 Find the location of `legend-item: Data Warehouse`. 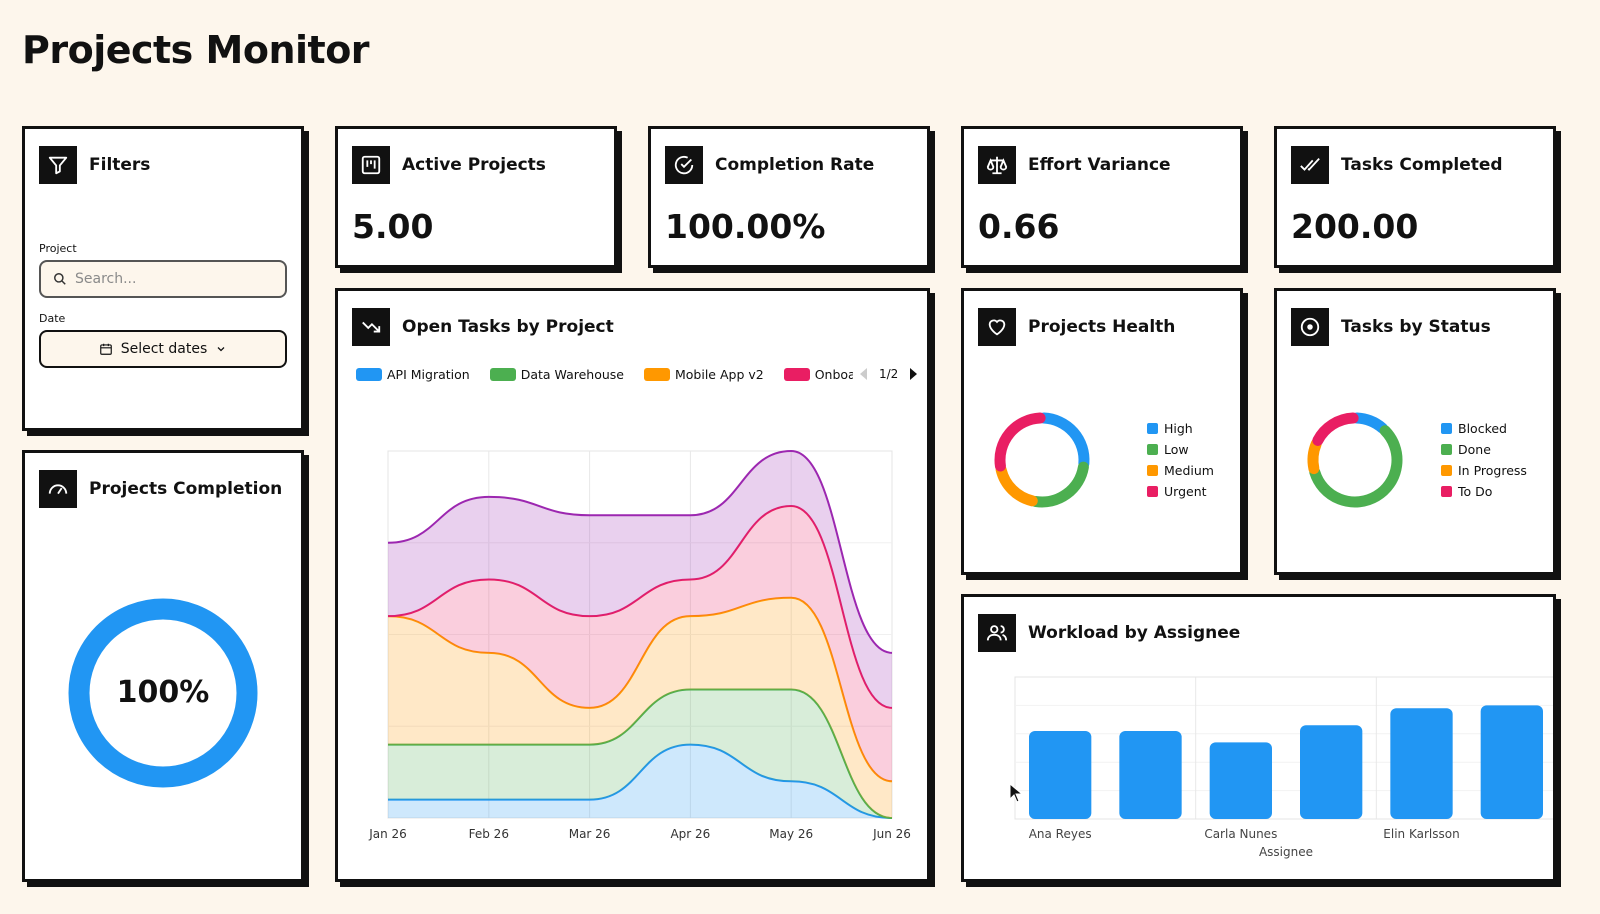

legend-item: Data Warehouse is located at coordinates (556, 374).